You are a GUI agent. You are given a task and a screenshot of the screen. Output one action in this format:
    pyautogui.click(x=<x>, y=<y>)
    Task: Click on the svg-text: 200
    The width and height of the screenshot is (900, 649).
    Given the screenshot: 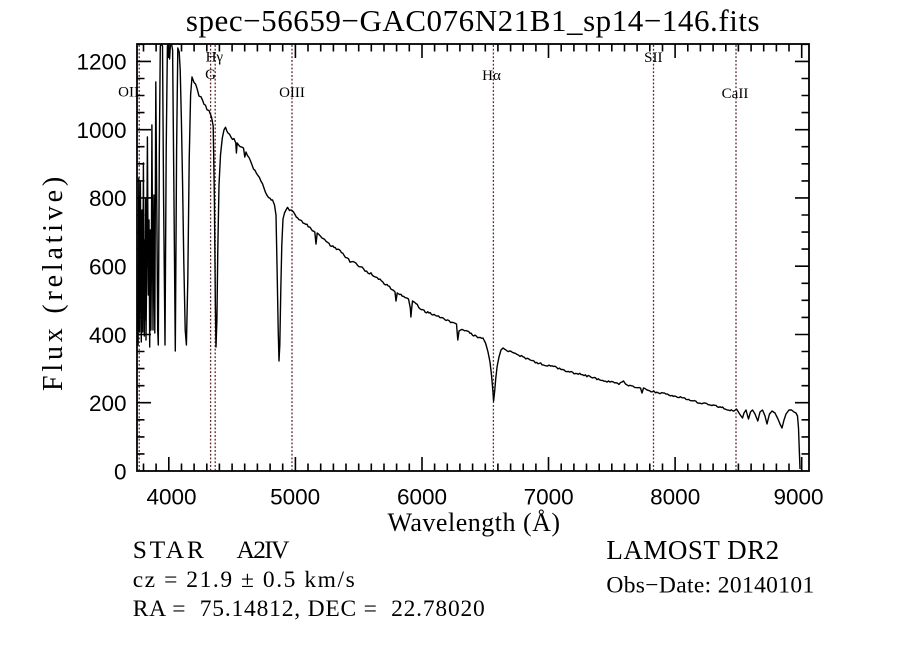 What is the action you would take?
    pyautogui.click(x=108, y=403)
    